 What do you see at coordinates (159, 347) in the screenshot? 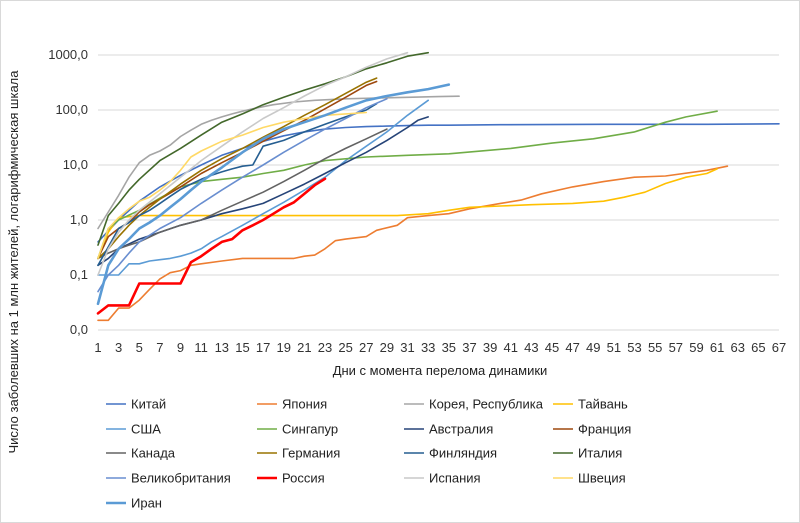
I see `x-tick-label: 7` at bounding box center [159, 347].